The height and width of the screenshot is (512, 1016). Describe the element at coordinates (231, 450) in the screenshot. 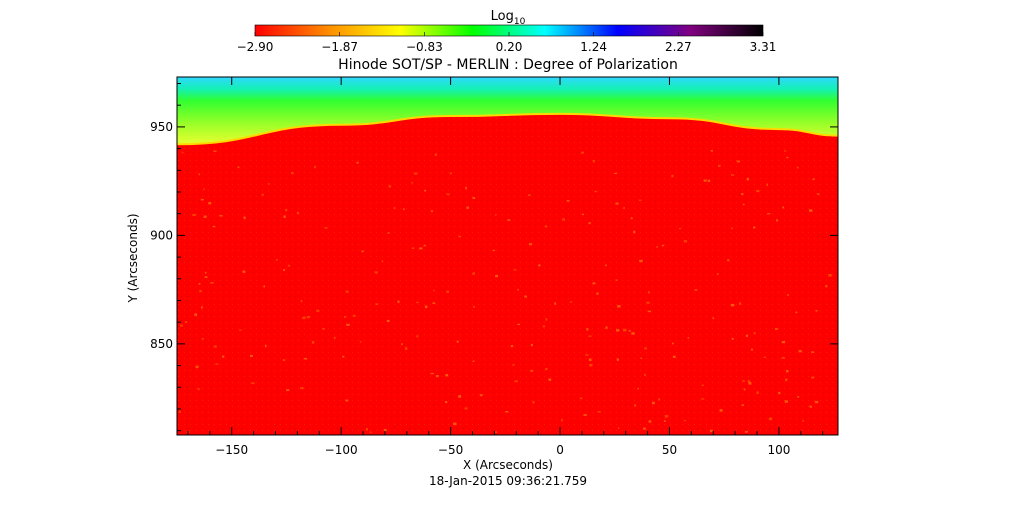

I see `x-tick-label: −150` at that location.